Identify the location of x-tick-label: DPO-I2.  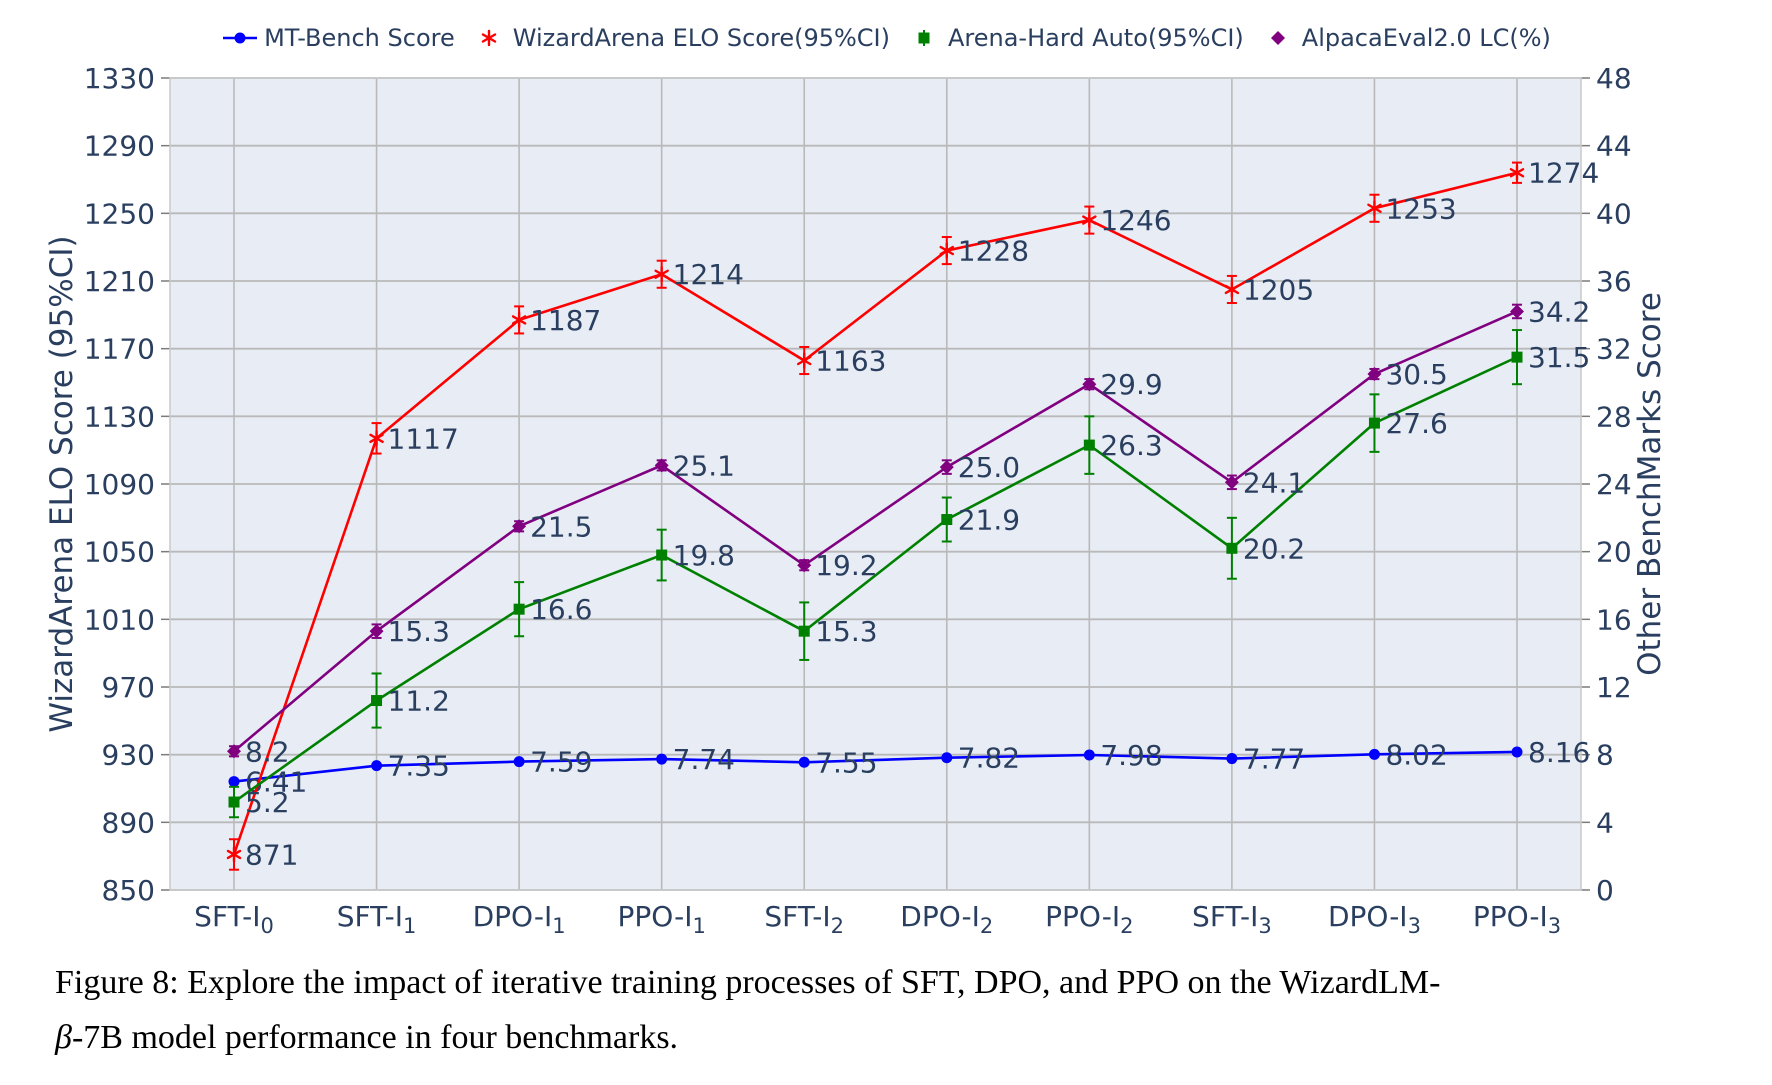
(946, 917).